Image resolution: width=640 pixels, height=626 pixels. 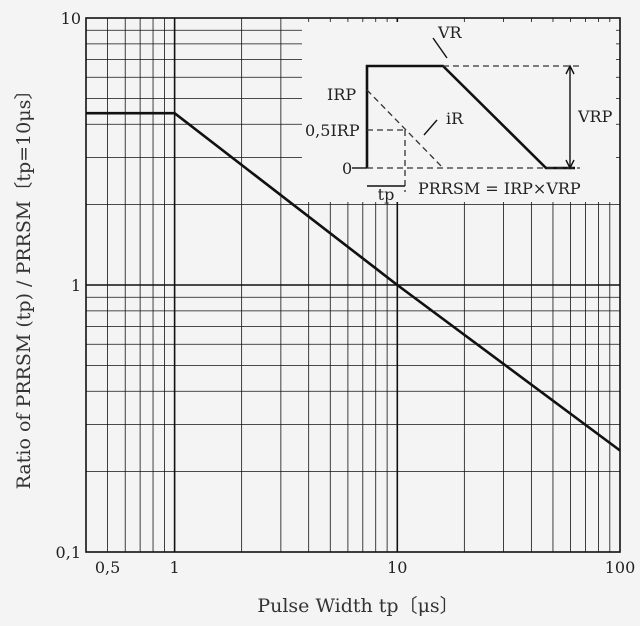 I want to click on x-tick-label: 10, so click(x=397, y=567).